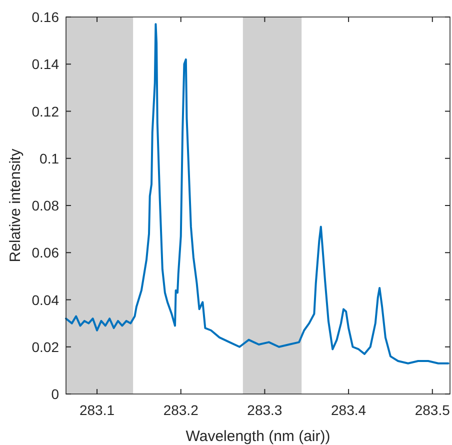 Image resolution: width=452 pixels, height=445 pixels. I want to click on y-axis-title: Relative intensity, so click(15, 205).